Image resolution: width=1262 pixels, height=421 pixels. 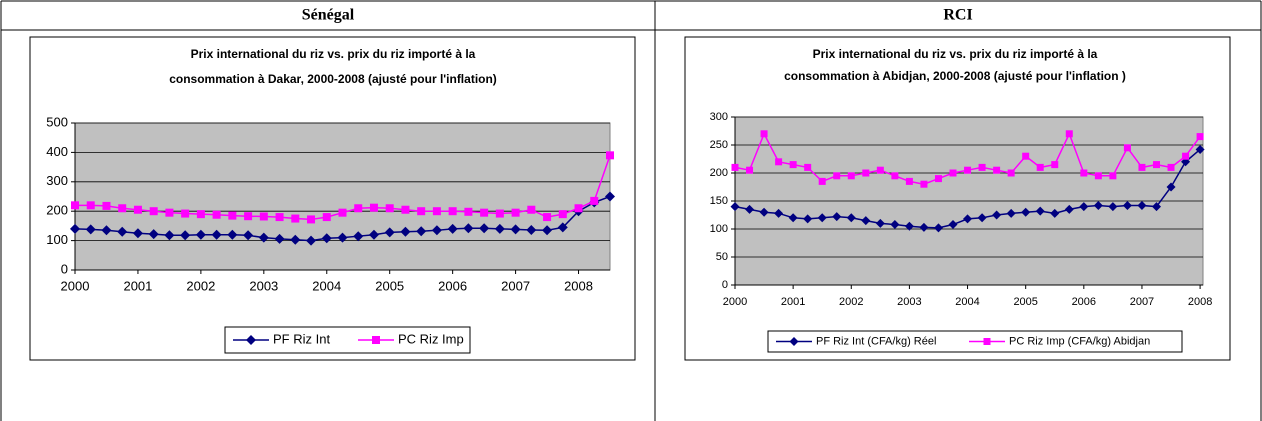 I want to click on y-tick-label: 250, so click(x=719, y=145).